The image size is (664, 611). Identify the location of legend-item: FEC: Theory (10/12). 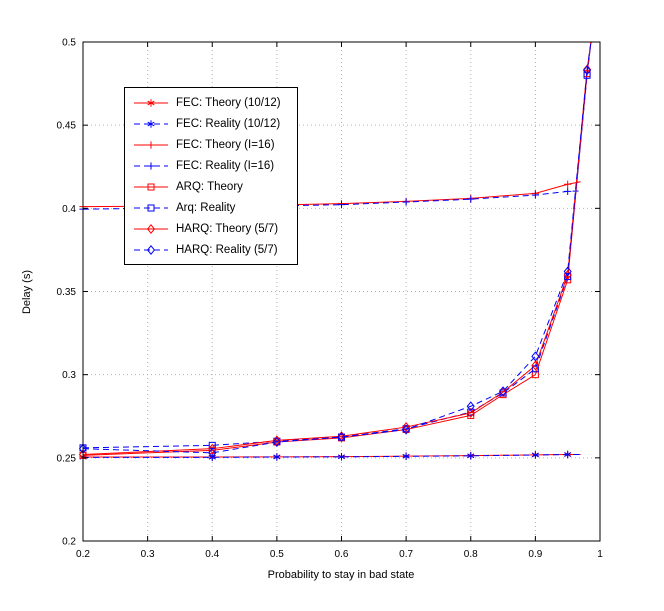
(206, 102).